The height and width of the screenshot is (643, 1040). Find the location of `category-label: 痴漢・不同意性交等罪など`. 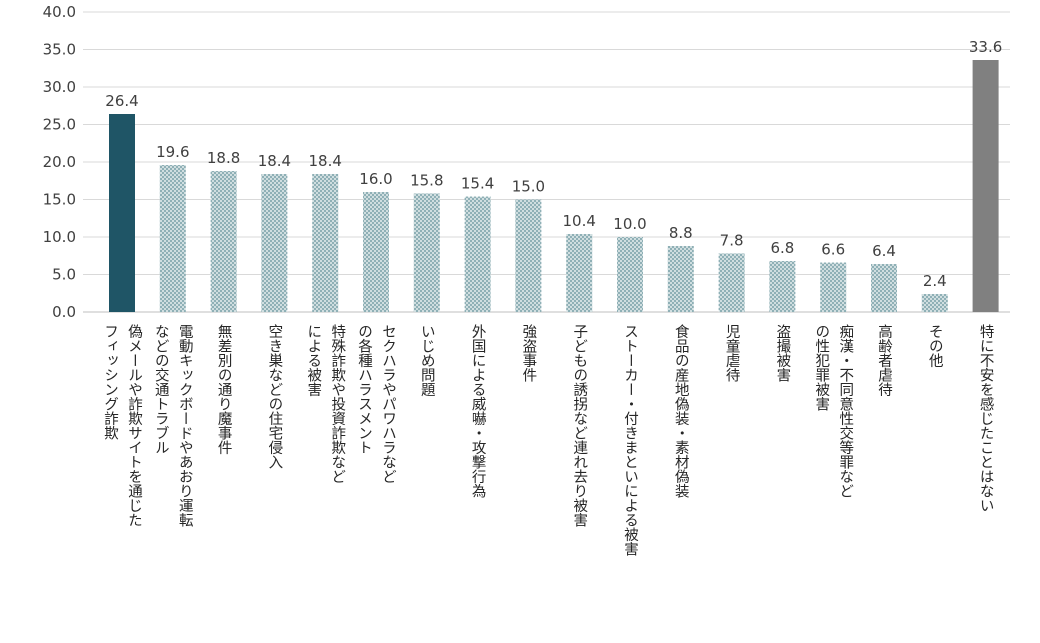

category-label: 痴漢・不同意性交等罪など is located at coordinates (845, 411).